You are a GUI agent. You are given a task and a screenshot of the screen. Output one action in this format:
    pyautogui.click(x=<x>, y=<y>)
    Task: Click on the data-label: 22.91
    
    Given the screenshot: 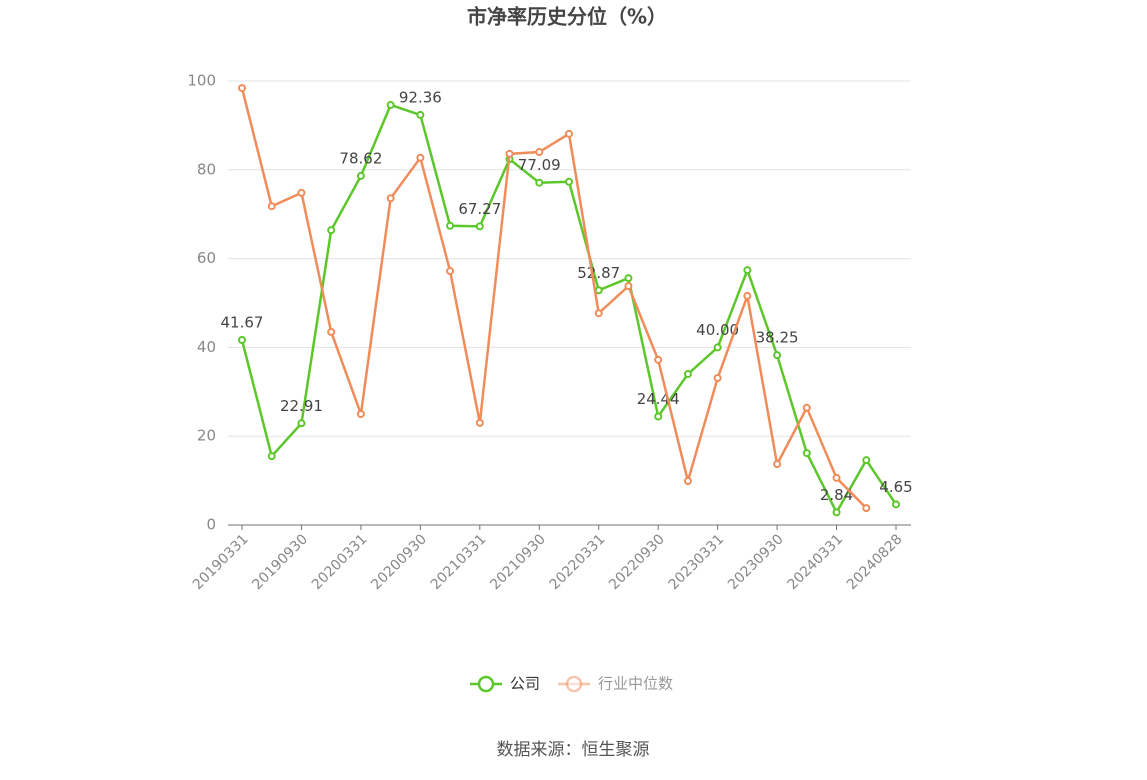 What is the action you would take?
    pyautogui.click(x=301, y=406)
    